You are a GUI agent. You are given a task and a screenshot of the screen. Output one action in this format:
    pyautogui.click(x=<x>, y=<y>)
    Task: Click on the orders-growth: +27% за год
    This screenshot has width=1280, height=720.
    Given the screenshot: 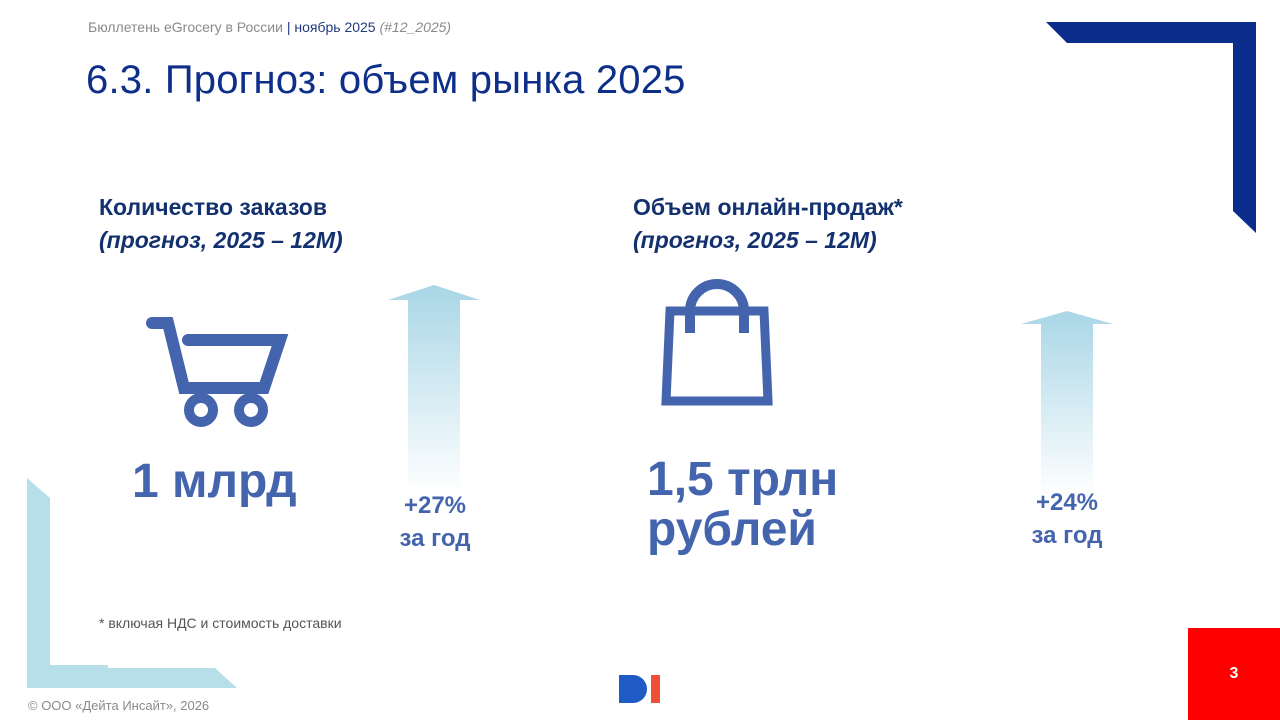 What is the action you would take?
    pyautogui.click(x=435, y=522)
    